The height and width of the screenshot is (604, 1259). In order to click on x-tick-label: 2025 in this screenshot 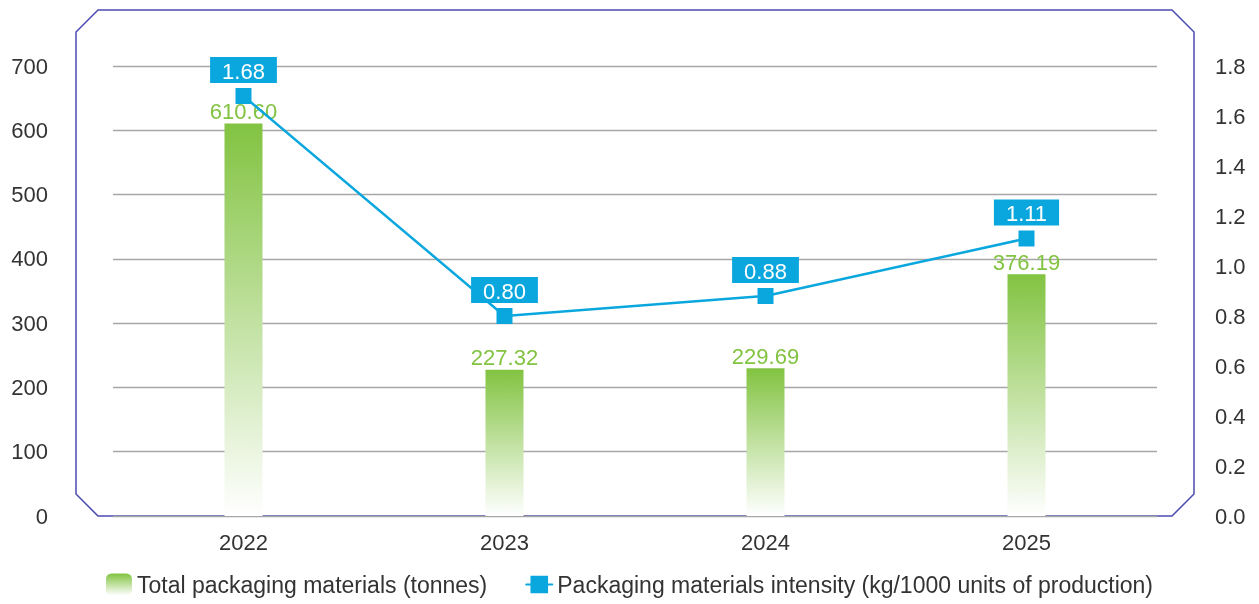, I will do `click(1026, 542)`.